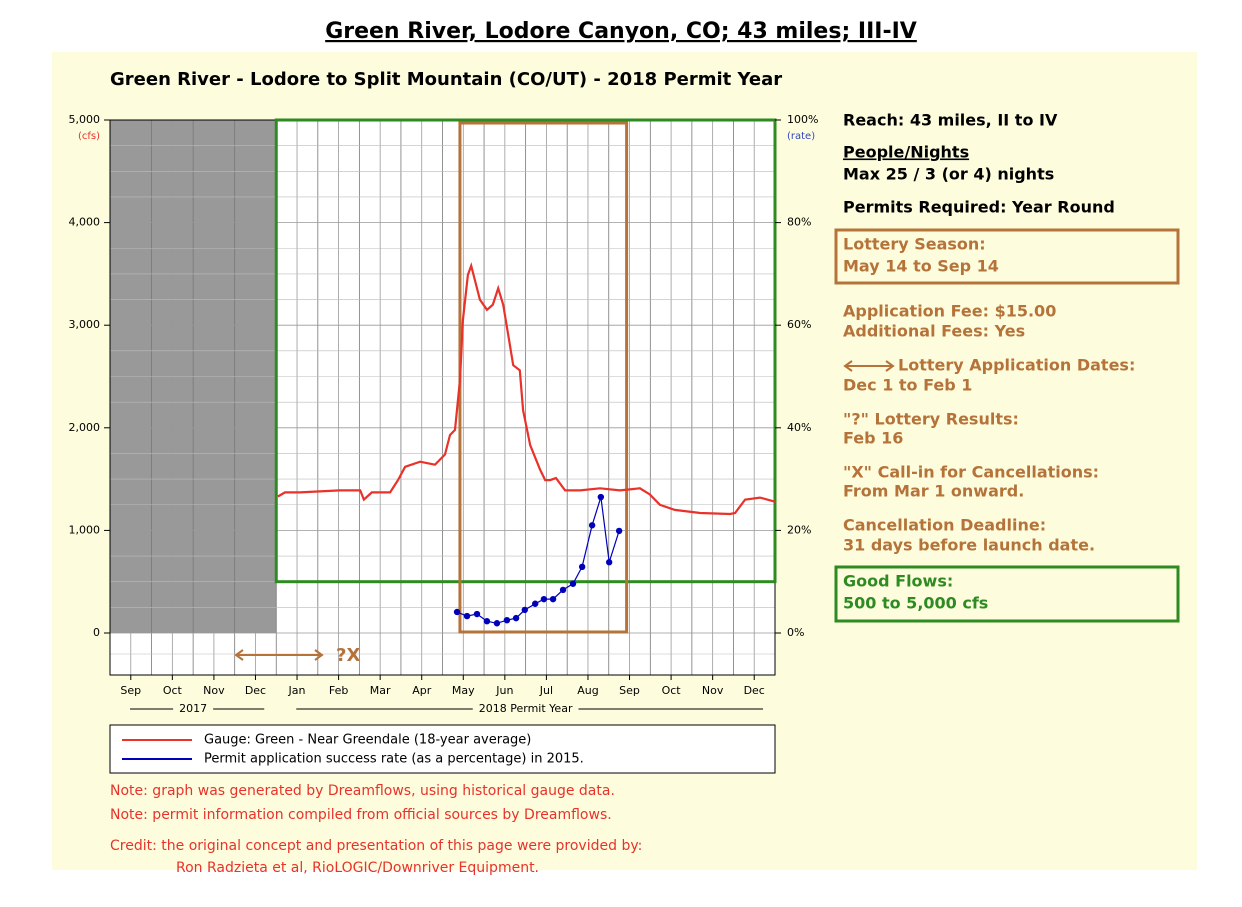 This screenshot has width=1242, height=907. I want to click on x-tick-label: Apr, so click(422, 690).